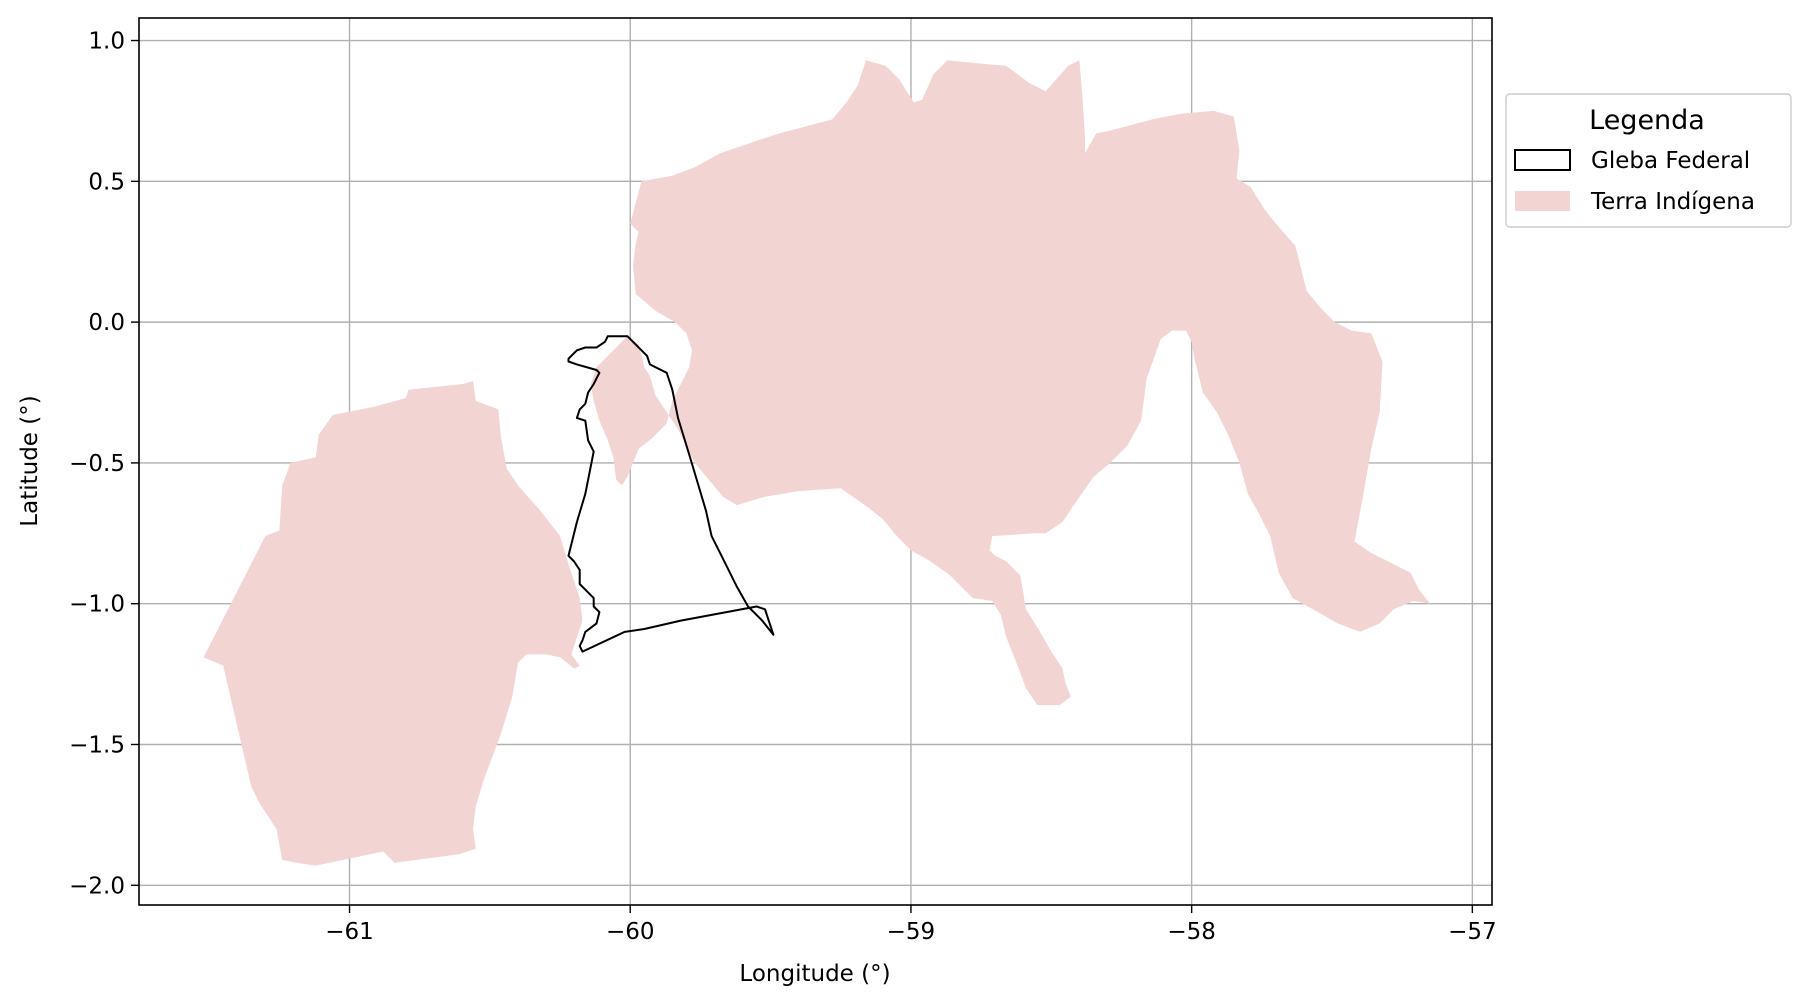  I want to click on x-tick-label: −59, so click(911, 932).